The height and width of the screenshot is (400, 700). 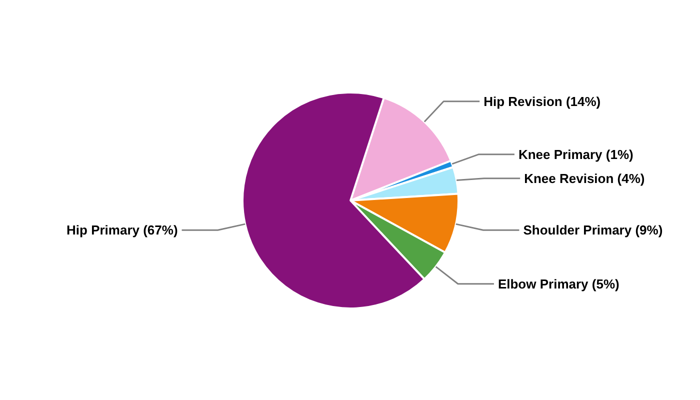 I want to click on slice-label: Hip Primary (67%), so click(x=122, y=230).